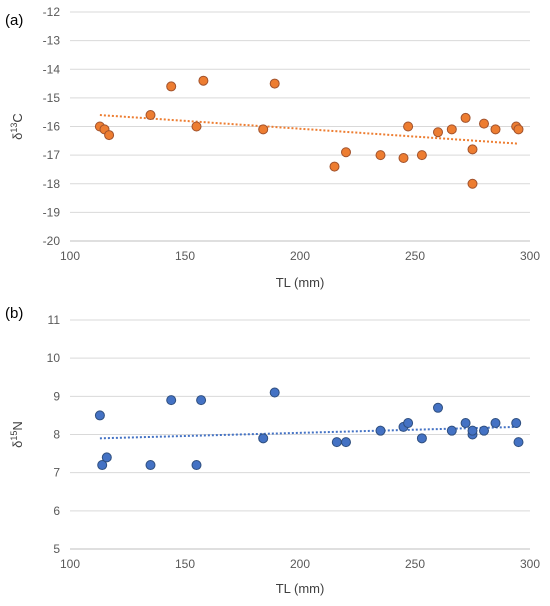 This screenshot has height=606, width=550. I want to click on y-tick-label: -13, so click(52, 41).